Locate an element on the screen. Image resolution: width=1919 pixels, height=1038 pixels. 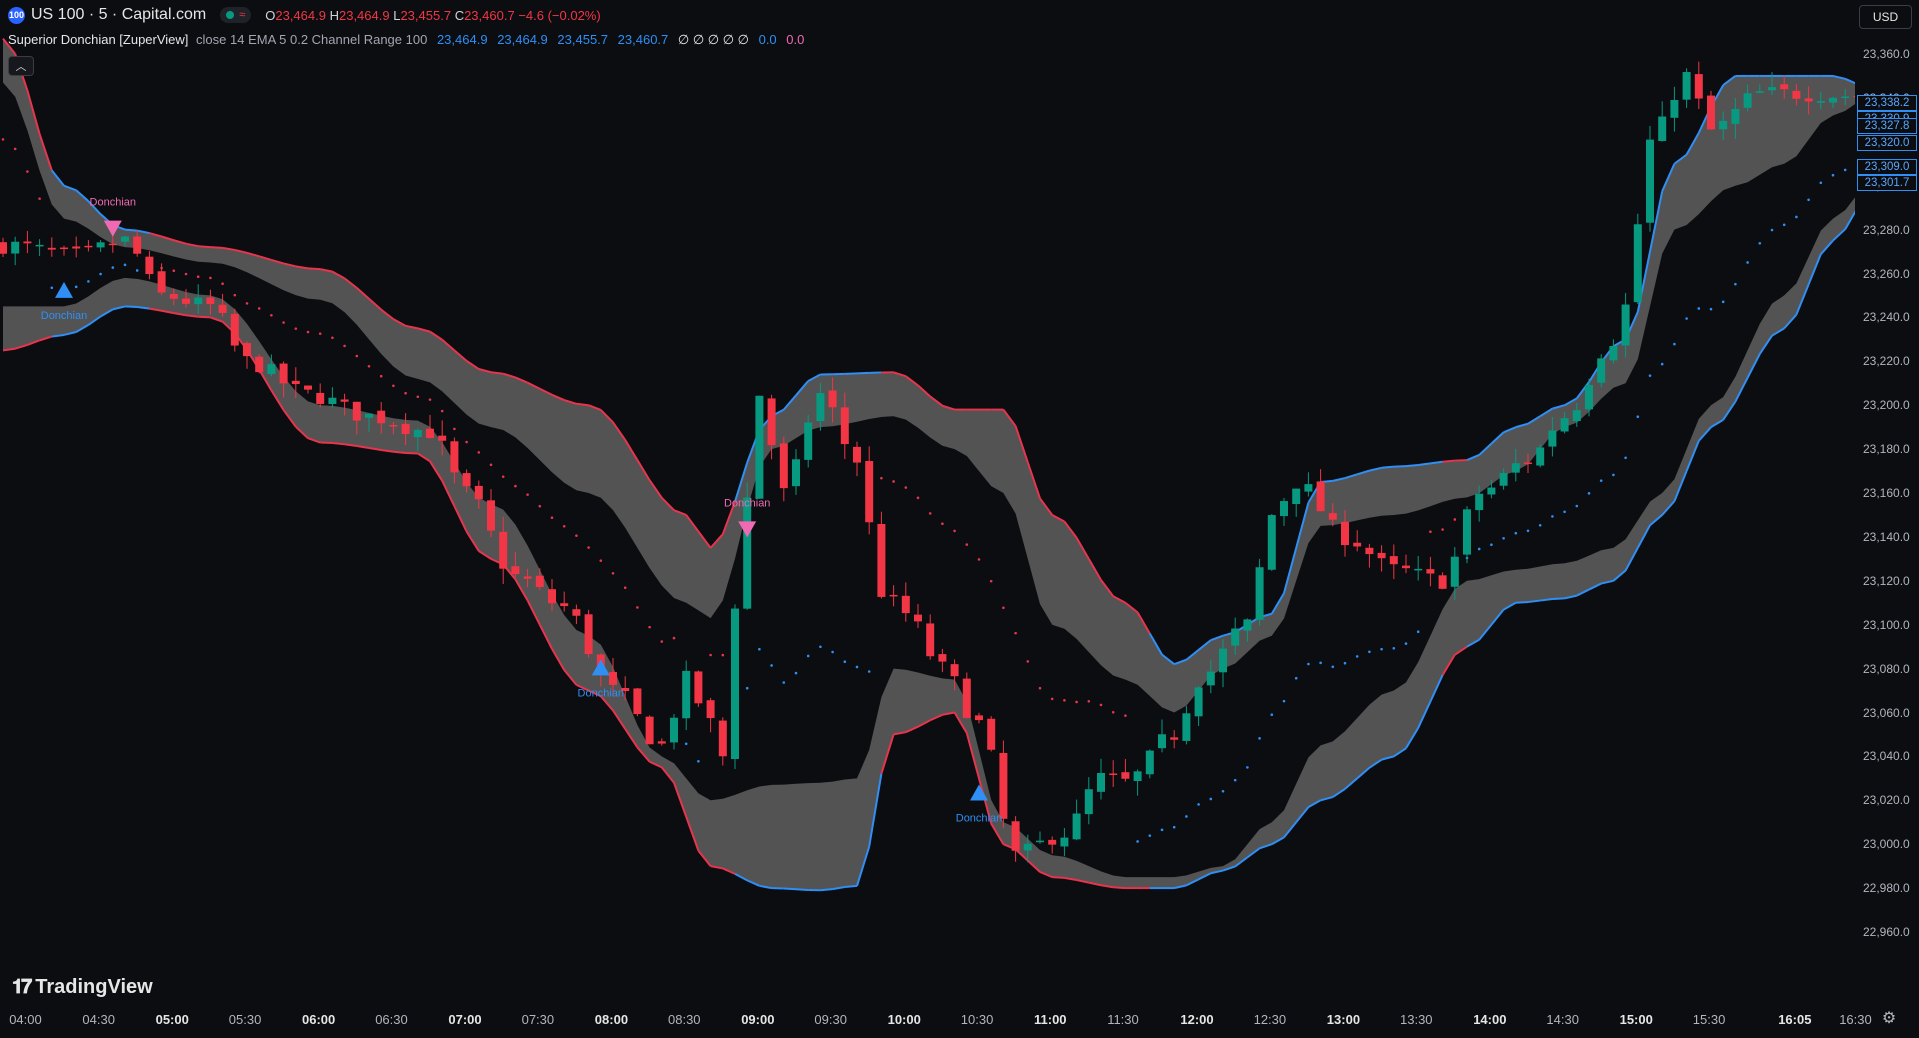
indicator-params: close 14 EMA 5 0.2 Channel Range 100 is located at coordinates (312, 39).